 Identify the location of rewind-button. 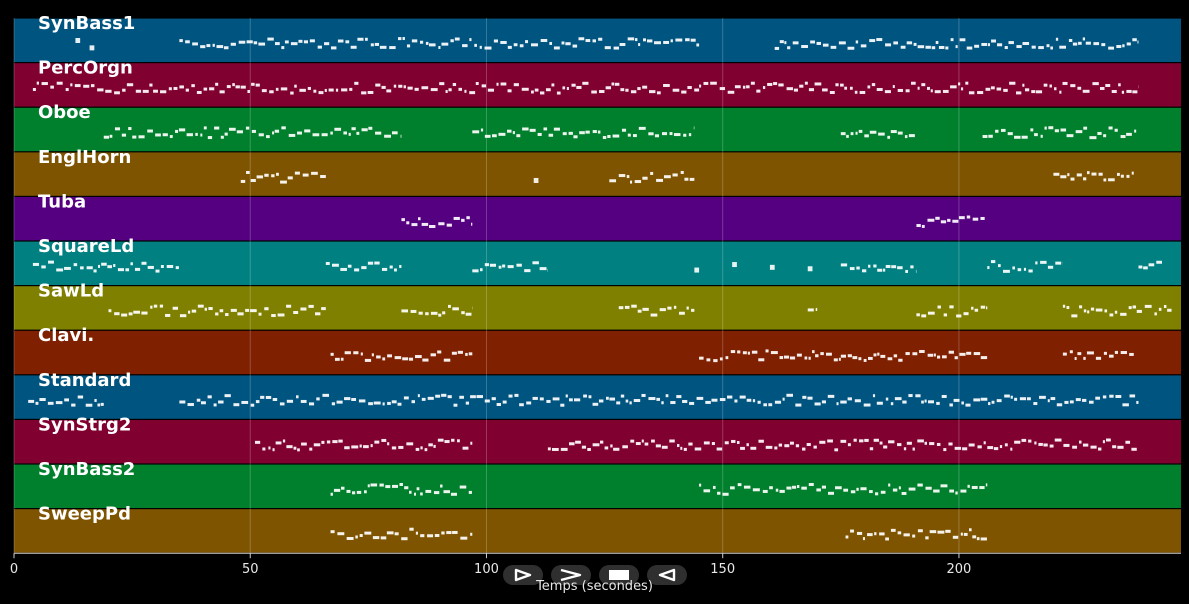
(667, 575).